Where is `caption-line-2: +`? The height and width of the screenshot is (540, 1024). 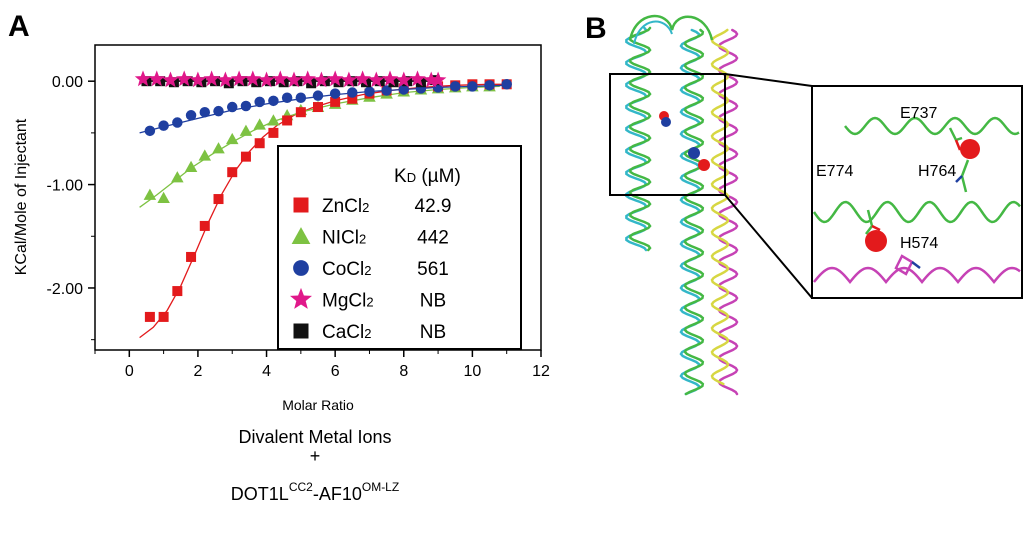 caption-line-2: + is located at coordinates (315, 456).